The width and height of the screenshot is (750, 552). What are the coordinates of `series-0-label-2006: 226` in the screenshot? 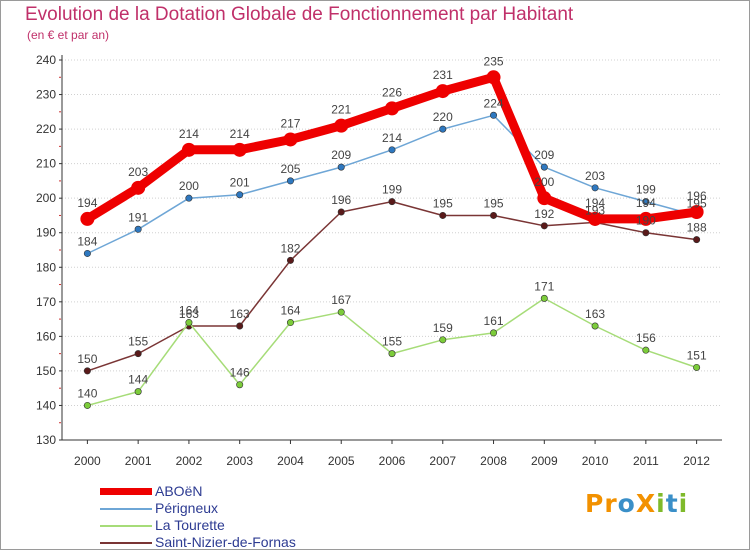 It's located at (392, 92).